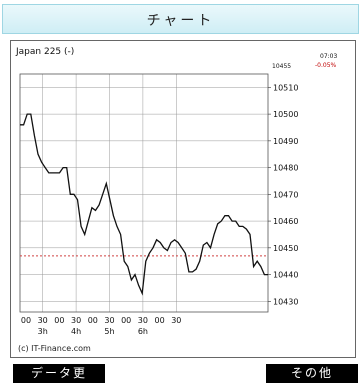 Image resolution: width=361 pixels, height=383 pixels. I want to click on quote-change: -0.05%, so click(326, 65).